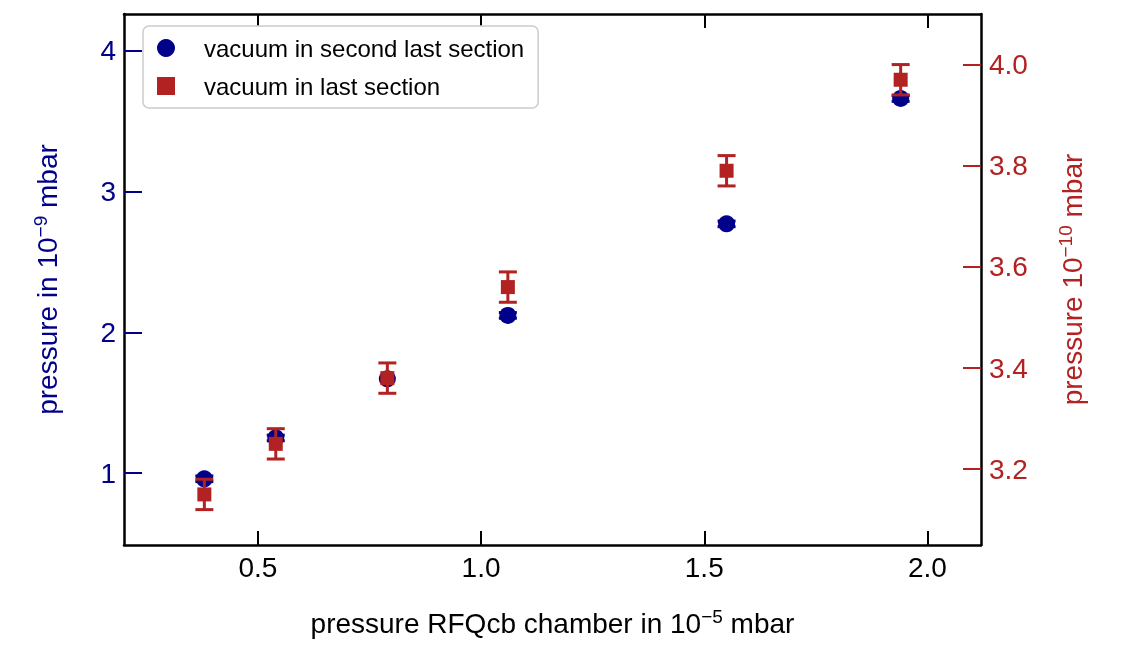 The width and height of the screenshot is (1129, 661). I want to click on x-tick-label: 0.5, so click(258, 567).